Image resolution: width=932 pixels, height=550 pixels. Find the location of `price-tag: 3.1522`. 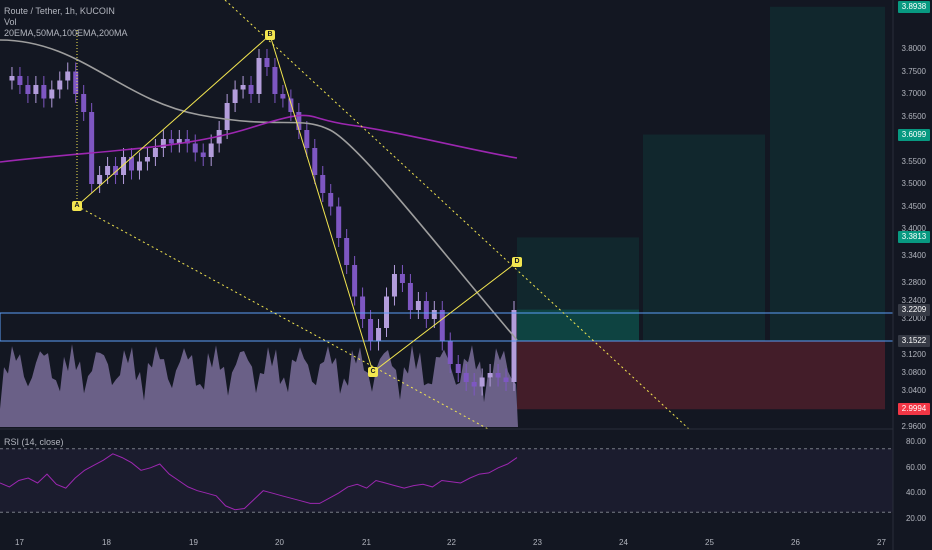

price-tag: 3.1522 is located at coordinates (914, 340).